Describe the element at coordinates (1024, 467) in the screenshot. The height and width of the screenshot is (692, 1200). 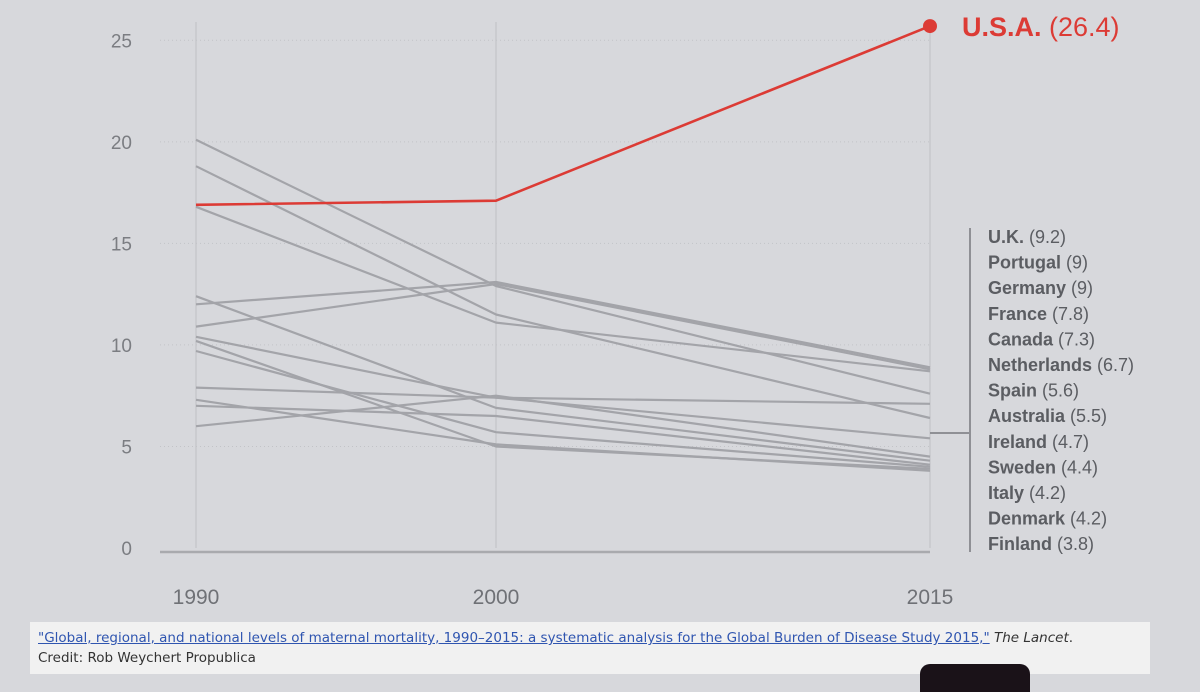
I see `country-name: Sweden` at that location.